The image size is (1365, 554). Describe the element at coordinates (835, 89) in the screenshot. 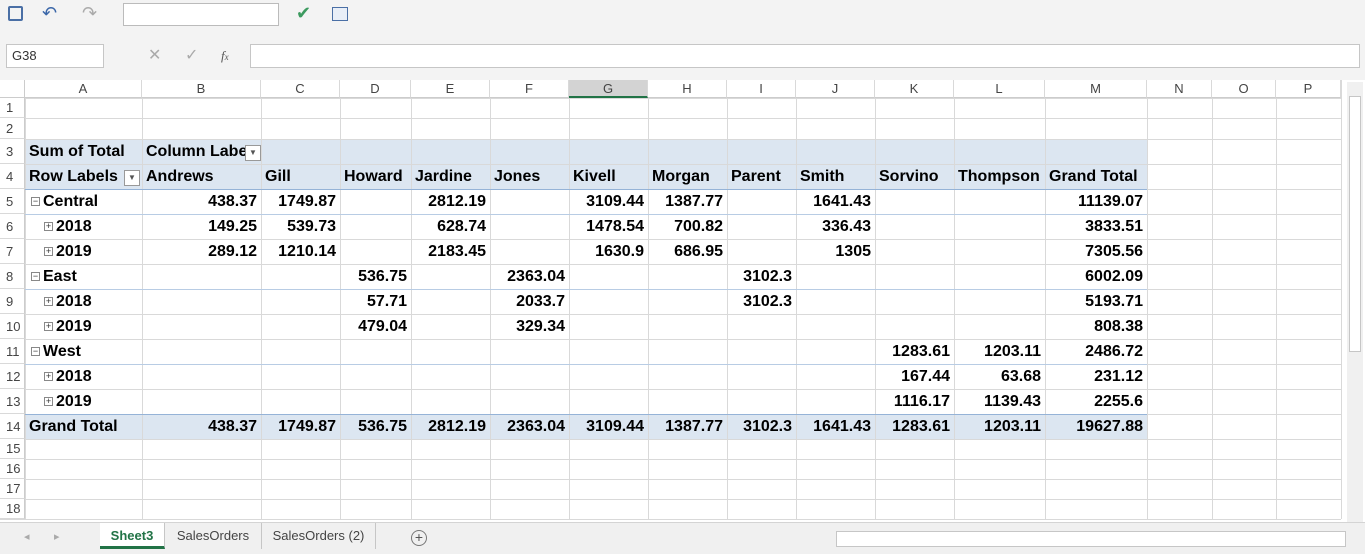

I see `column-header: J` at that location.